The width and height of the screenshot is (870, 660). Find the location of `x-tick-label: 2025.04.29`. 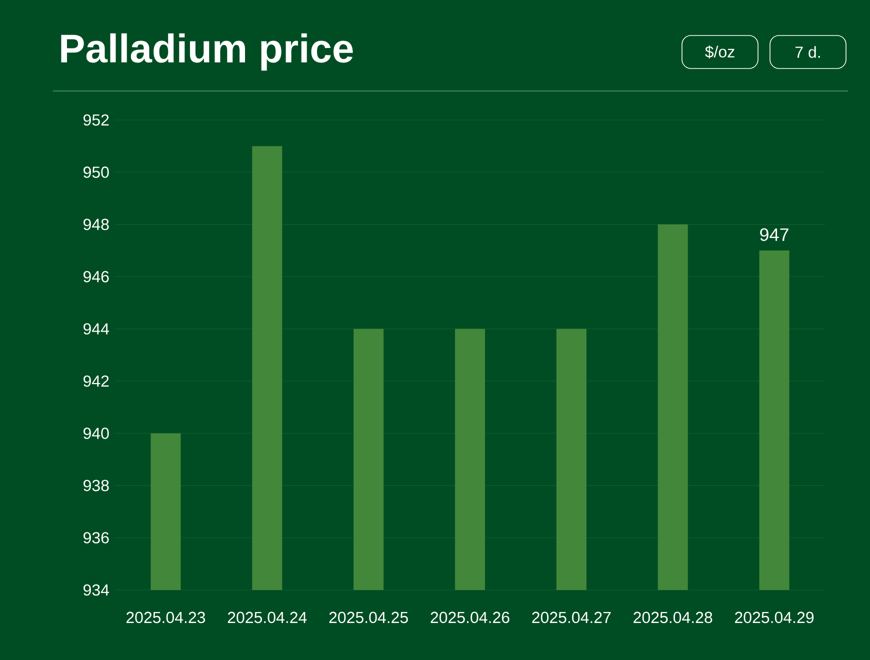

x-tick-label: 2025.04.29 is located at coordinates (774, 618).